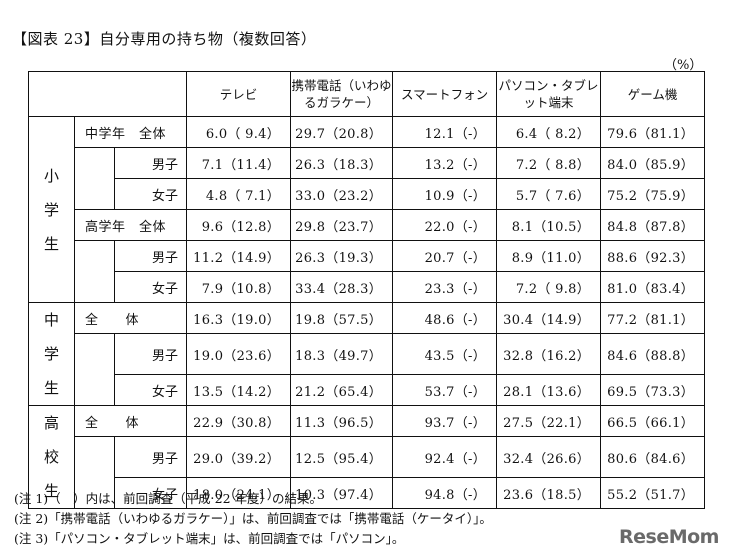  Describe the element at coordinates (653, 318) in the screenshot. I see `cell: 77.2（81.1）` at that location.